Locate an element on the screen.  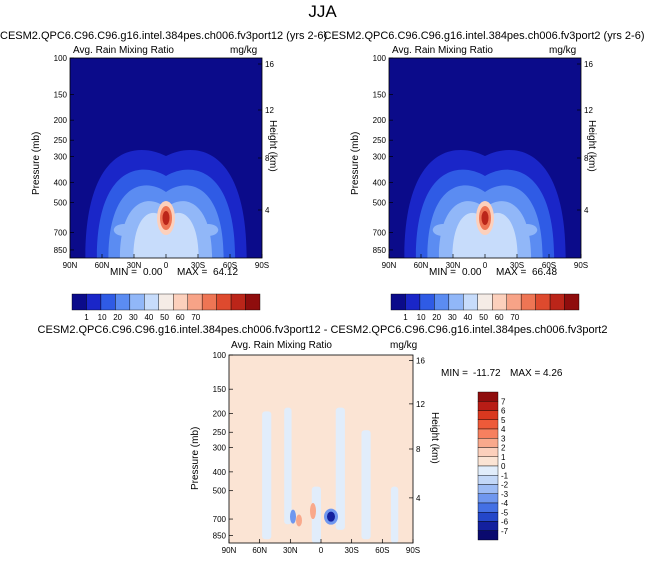
panel-3-variable: Avg. Rain Mixing Ratio is located at coordinates (281, 345).